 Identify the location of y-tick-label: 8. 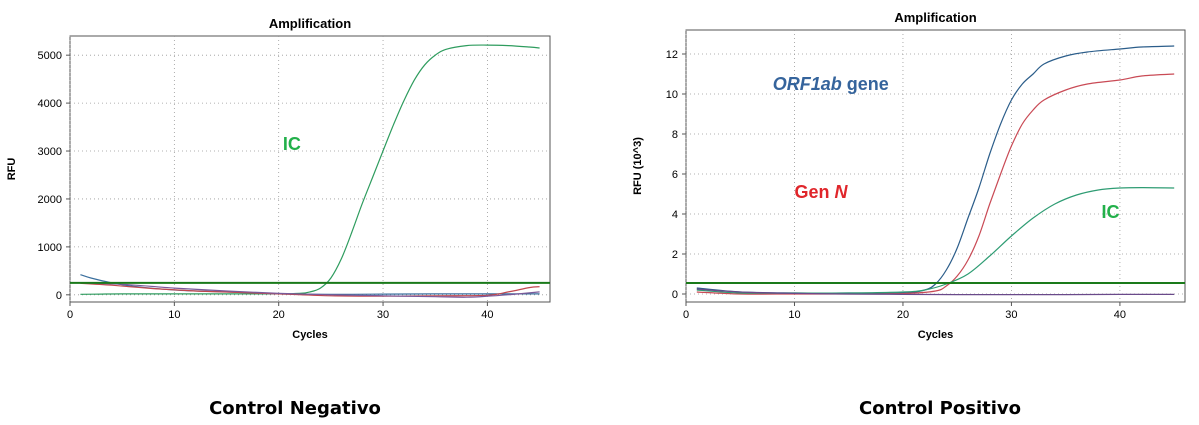
(675, 135).